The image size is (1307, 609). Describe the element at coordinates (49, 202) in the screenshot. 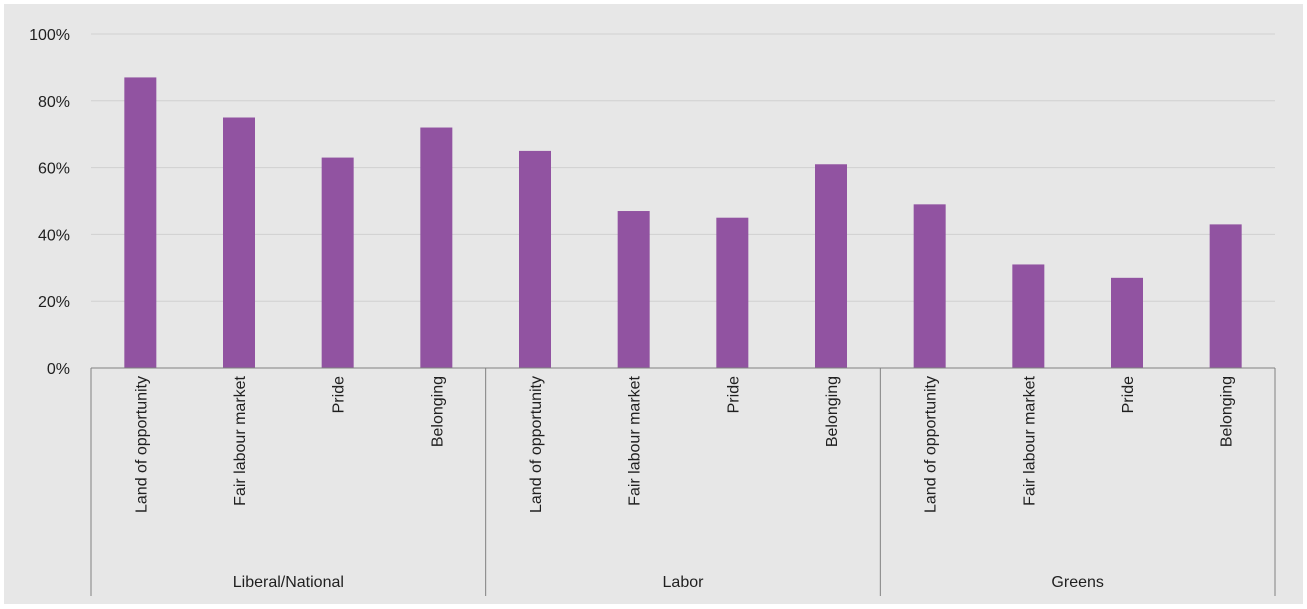

I see `y-axis-ticks: 0% 20% 40% 60% 80% 100%` at that location.